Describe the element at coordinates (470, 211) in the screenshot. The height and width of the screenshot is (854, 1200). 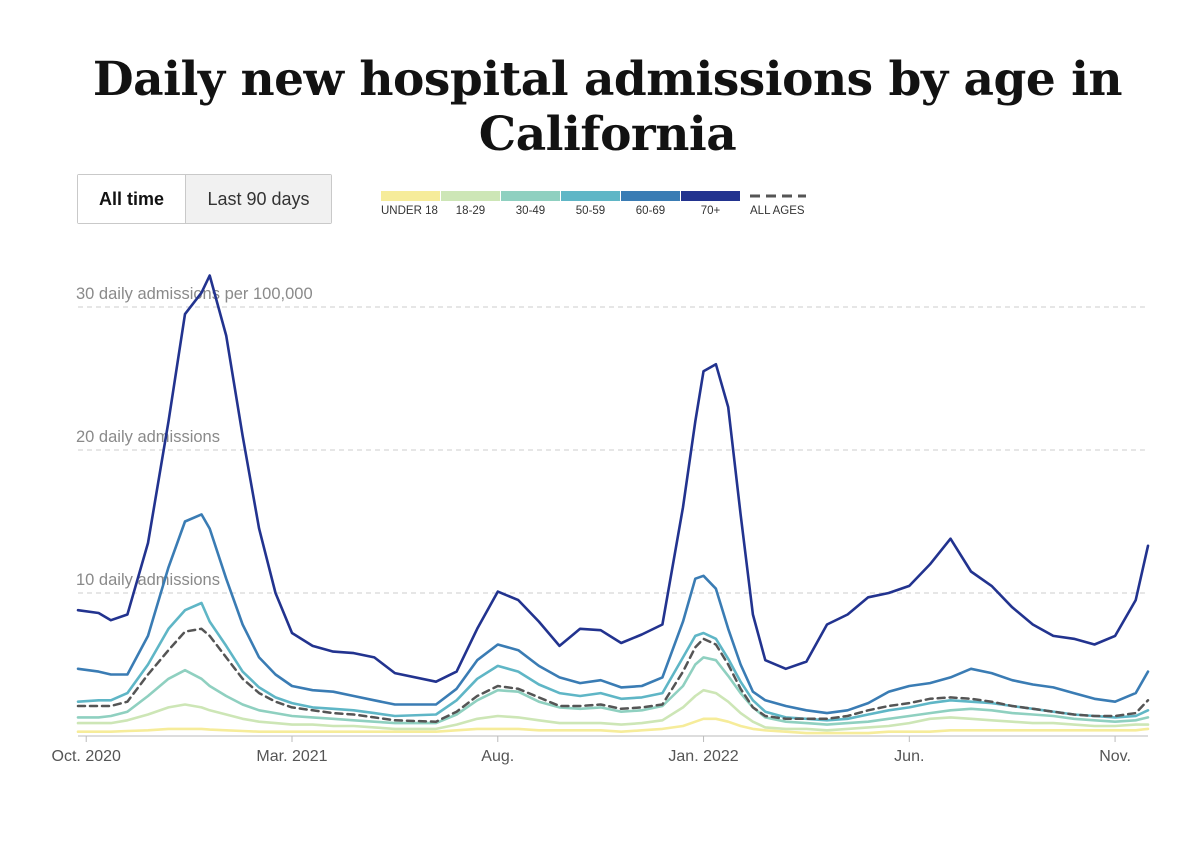
I see `legend-label: 18-29` at that location.